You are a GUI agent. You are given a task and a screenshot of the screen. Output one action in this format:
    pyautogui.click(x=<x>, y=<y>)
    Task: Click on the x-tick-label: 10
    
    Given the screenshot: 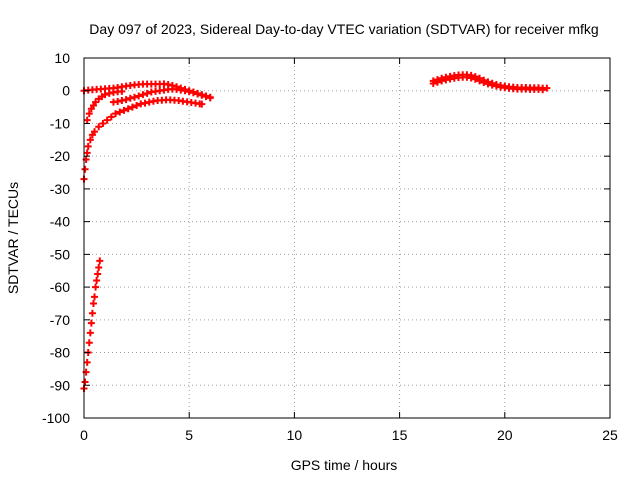 What is the action you would take?
    pyautogui.click(x=295, y=435)
    